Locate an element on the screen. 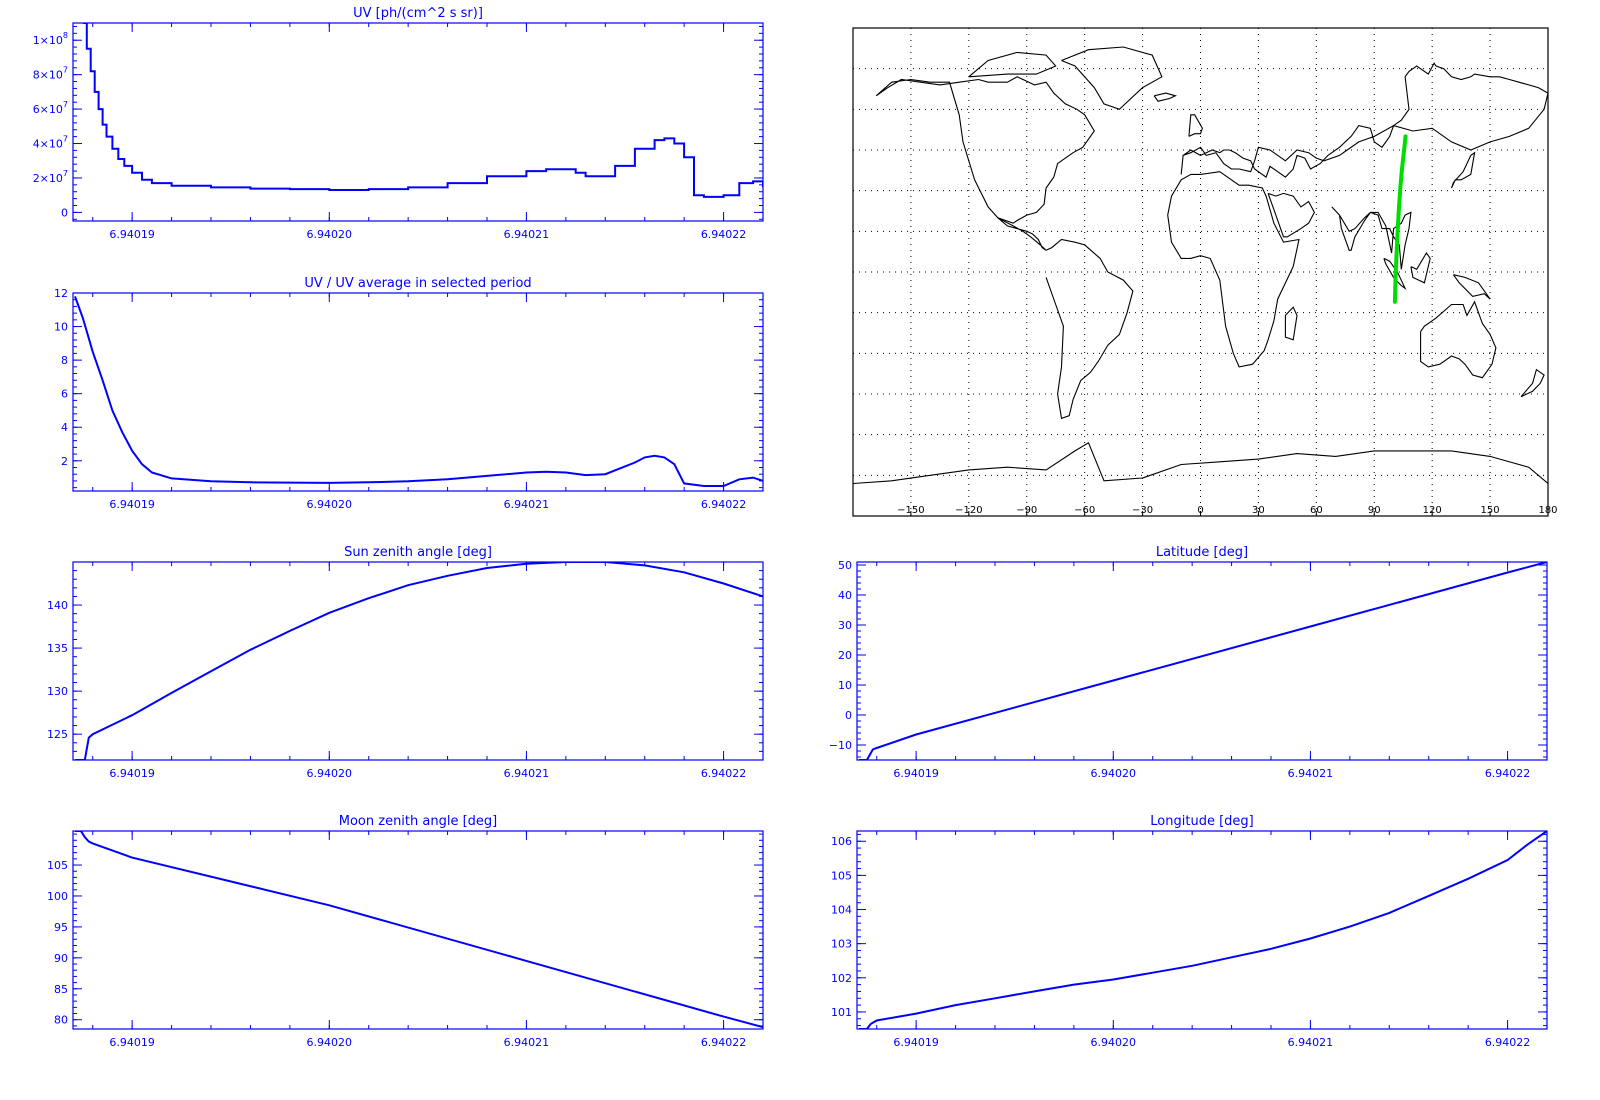 Image resolution: width=1600 pixels, height=1100 pixels. y-tick-base: 12 is located at coordinates (61, 293).